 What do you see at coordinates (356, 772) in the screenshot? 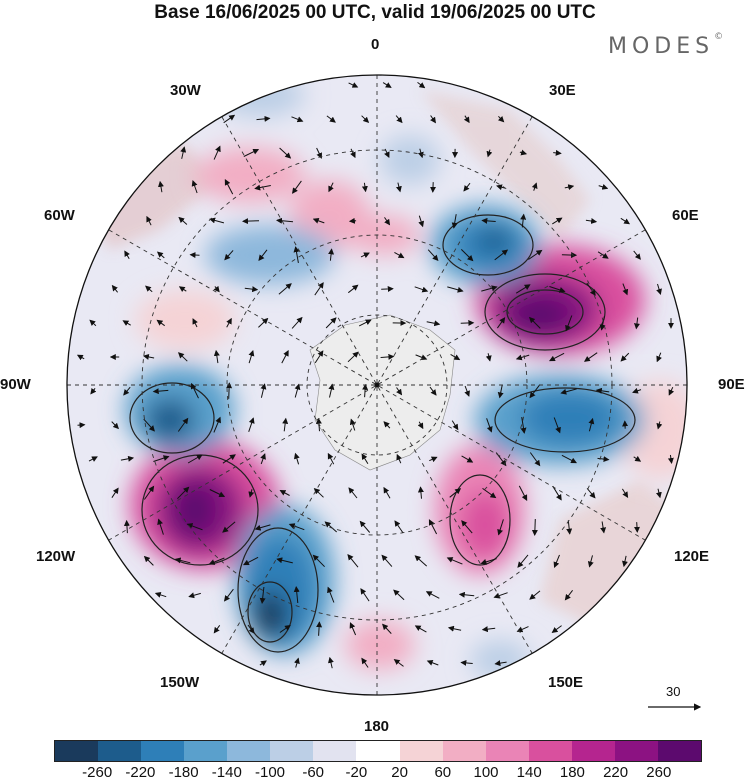
I see `colorbar-tick-label: -20` at bounding box center [356, 772].